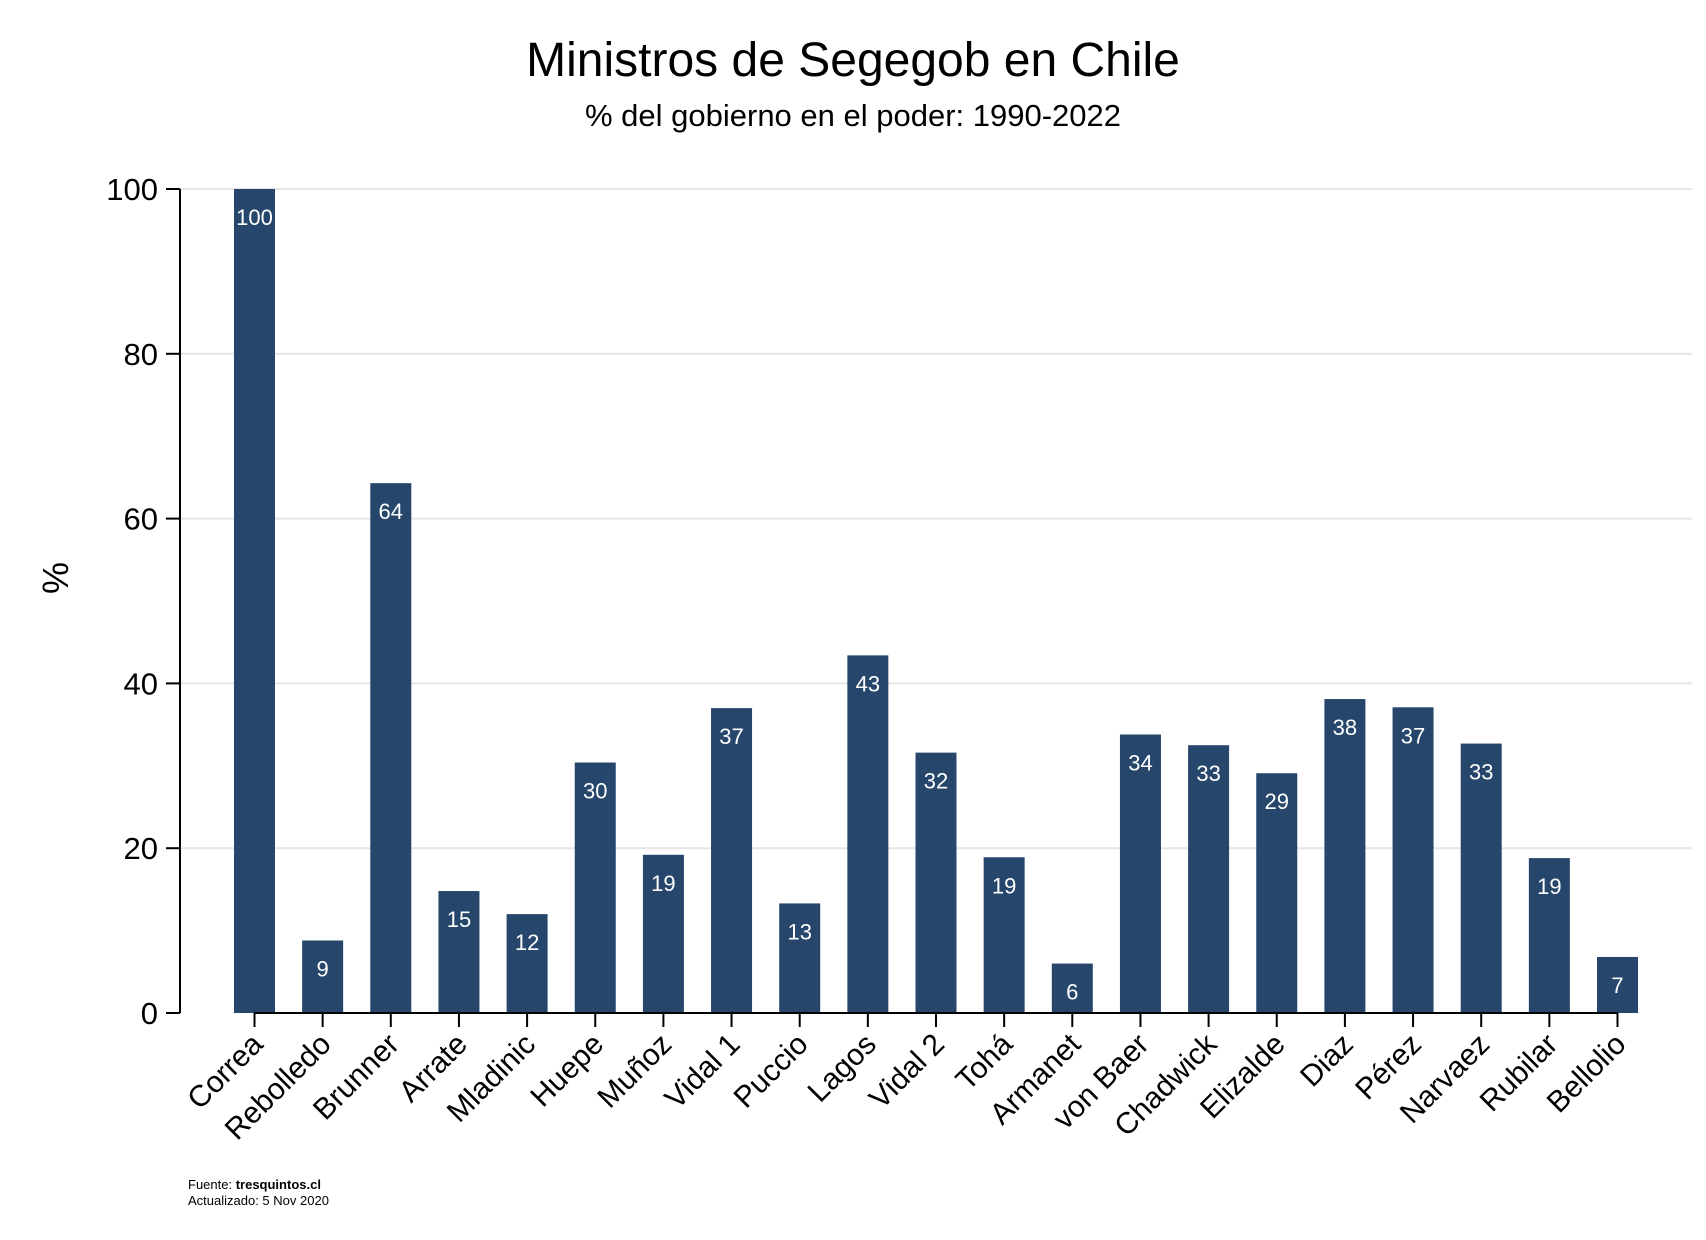 The image size is (1706, 1240). I want to click on bar-value-label: 7, so click(1617, 985).